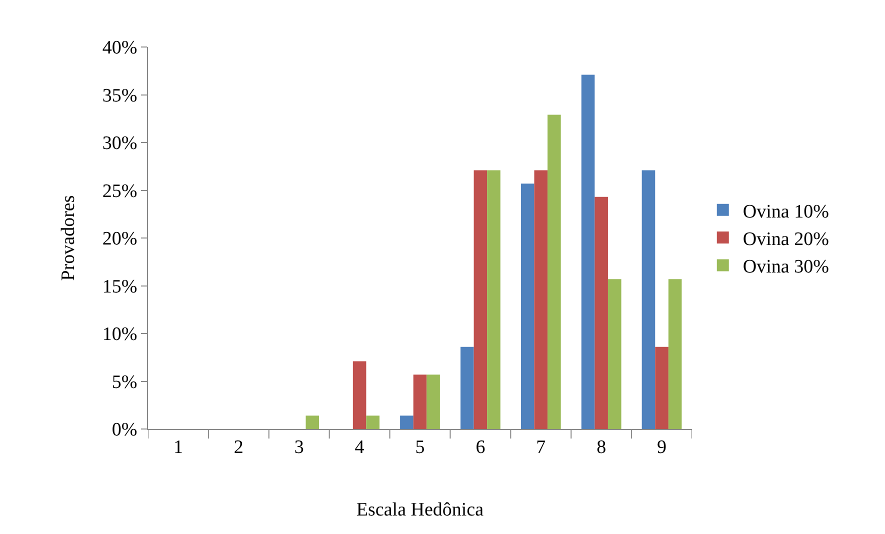 This screenshot has width=885, height=534. I want to click on x-tick-label: 7, so click(541, 447).